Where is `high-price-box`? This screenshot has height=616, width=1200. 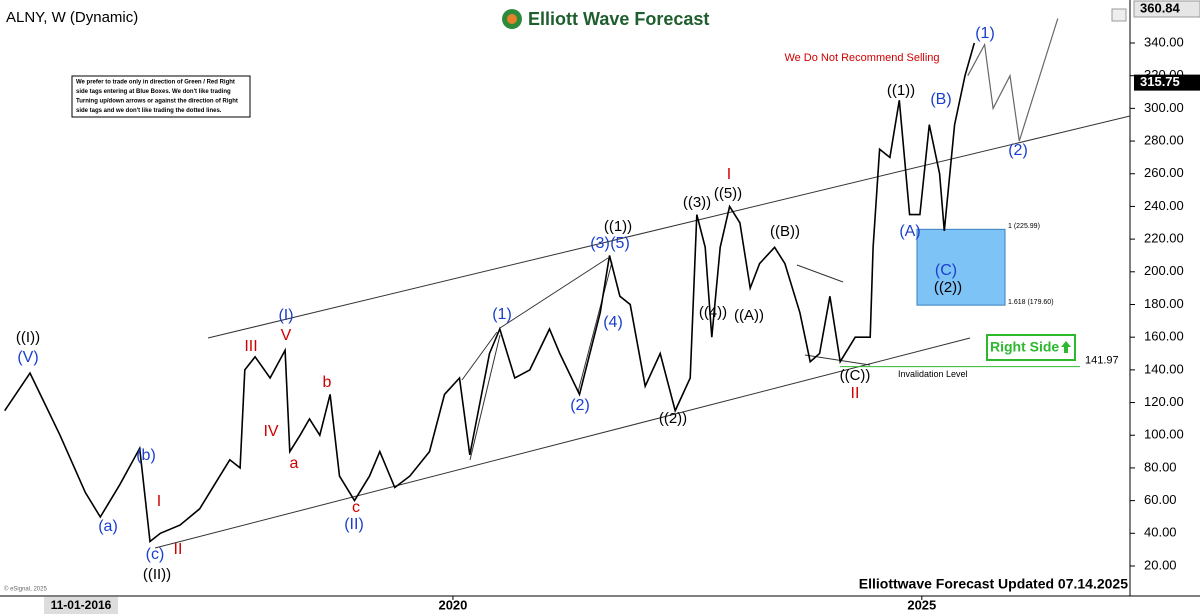 high-price-box is located at coordinates (1166, 9).